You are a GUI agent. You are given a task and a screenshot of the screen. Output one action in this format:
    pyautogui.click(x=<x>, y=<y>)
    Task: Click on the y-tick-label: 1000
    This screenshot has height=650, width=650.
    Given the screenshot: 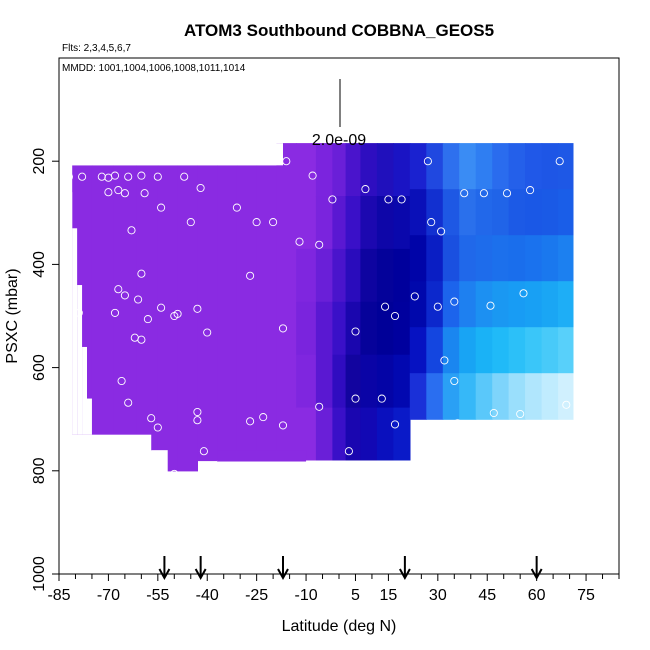 What is the action you would take?
    pyautogui.click(x=39, y=574)
    